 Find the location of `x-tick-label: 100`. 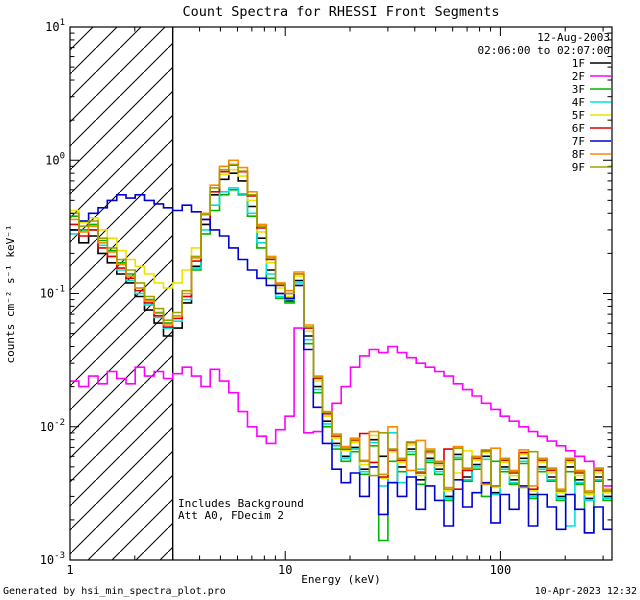

x-tick-label: 100 is located at coordinates (501, 570).